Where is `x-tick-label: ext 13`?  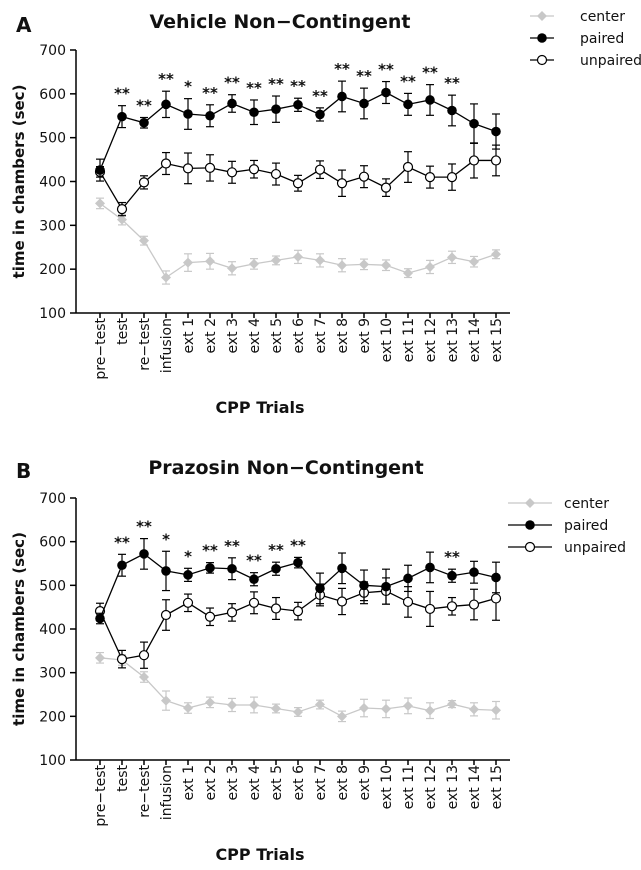 x-tick-label: ext 13 is located at coordinates (453, 787).